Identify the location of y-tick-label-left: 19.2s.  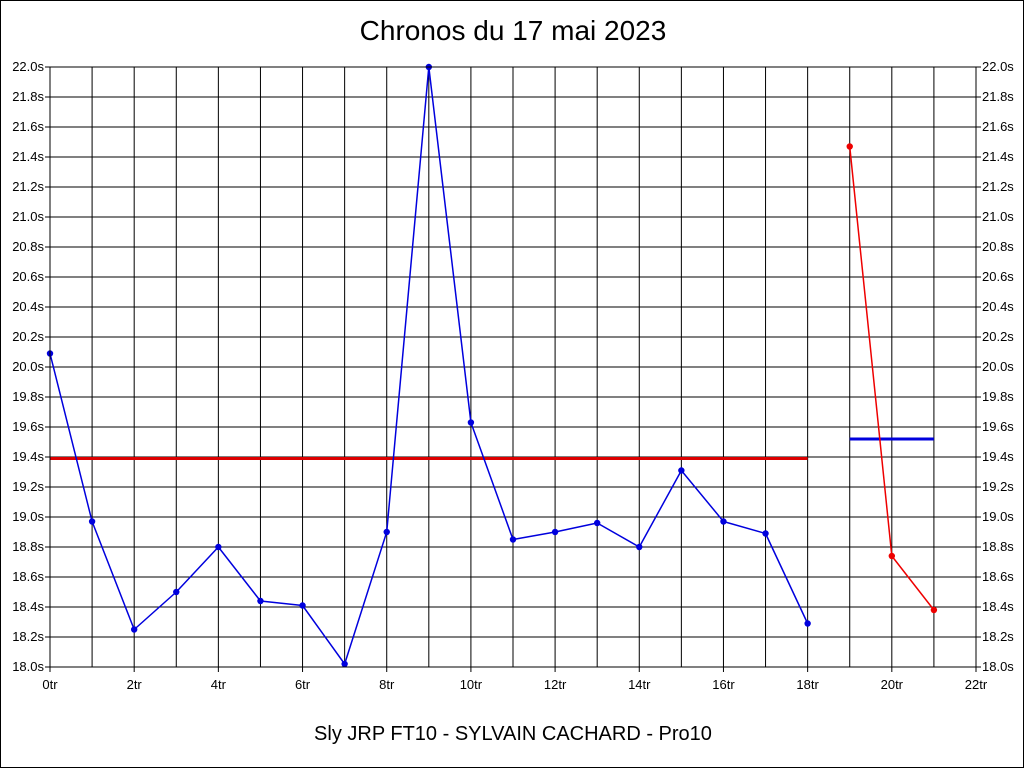
(28, 486).